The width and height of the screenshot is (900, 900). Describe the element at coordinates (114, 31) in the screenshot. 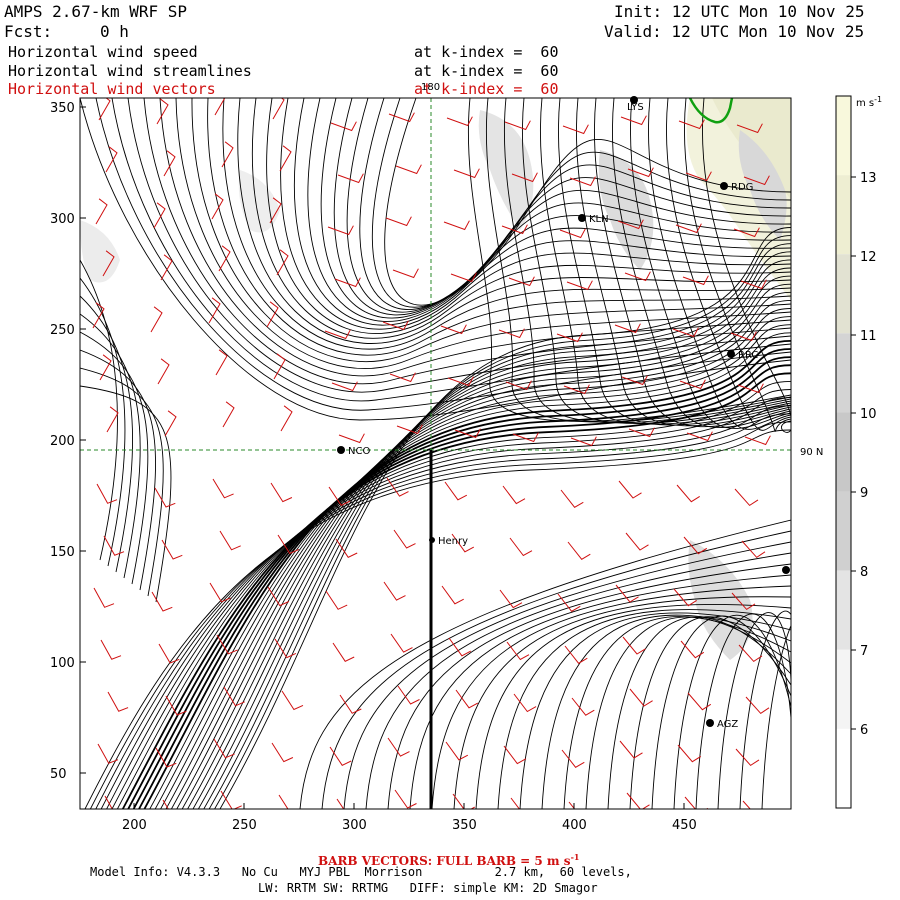

I see `forecast-hour: 0 h` at that location.